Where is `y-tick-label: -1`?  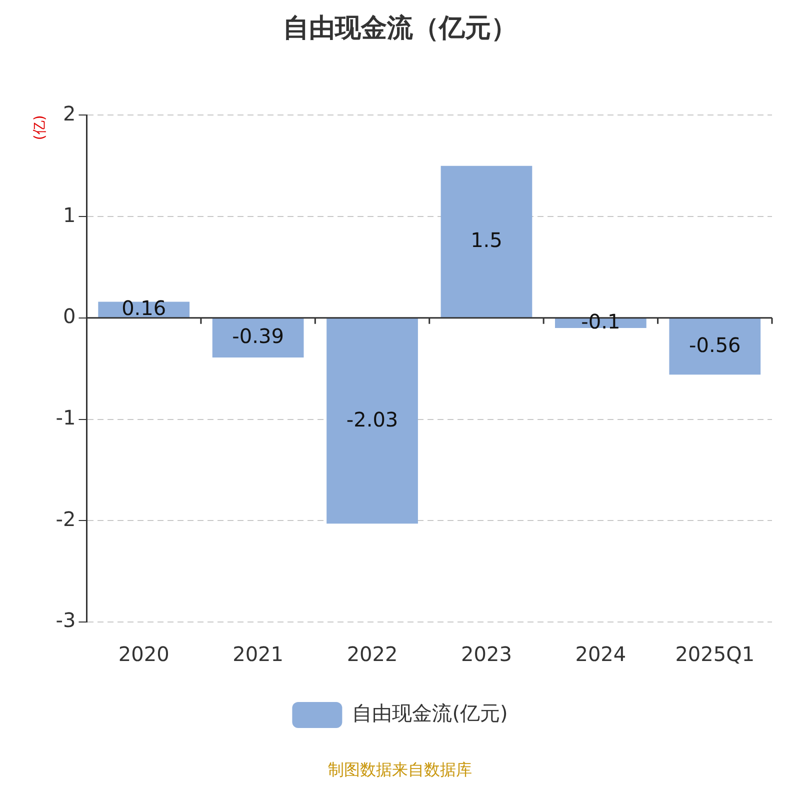 y-tick-label: -1 is located at coordinates (66, 417).